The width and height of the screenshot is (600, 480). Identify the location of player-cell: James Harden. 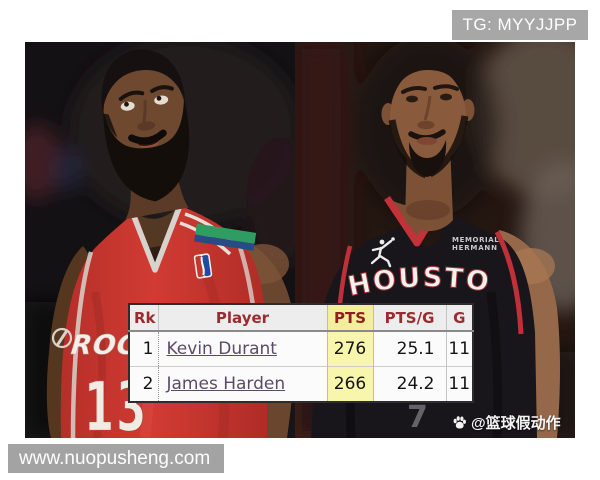
(242, 384).